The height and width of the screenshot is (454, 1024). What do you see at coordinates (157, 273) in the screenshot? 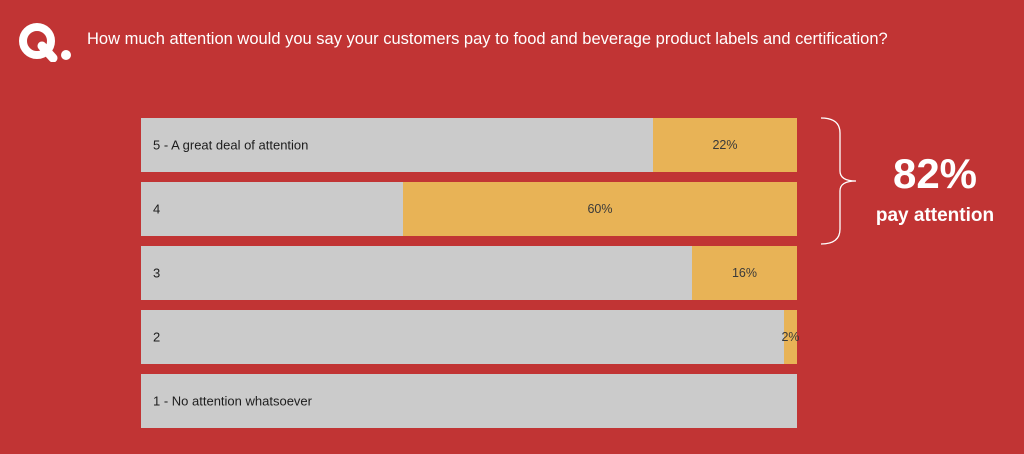
I see `bar-category-label: 3` at bounding box center [157, 273].